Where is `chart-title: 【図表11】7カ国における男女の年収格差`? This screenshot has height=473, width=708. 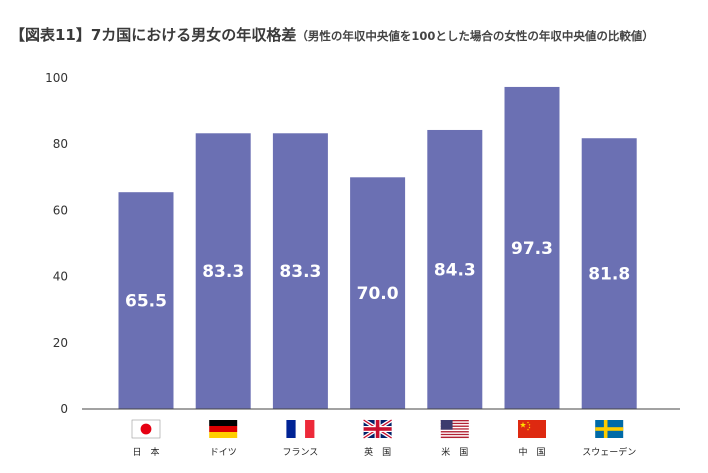
chart-title: 【図表11】7カ国における男女の年収格差 is located at coordinates (153, 35).